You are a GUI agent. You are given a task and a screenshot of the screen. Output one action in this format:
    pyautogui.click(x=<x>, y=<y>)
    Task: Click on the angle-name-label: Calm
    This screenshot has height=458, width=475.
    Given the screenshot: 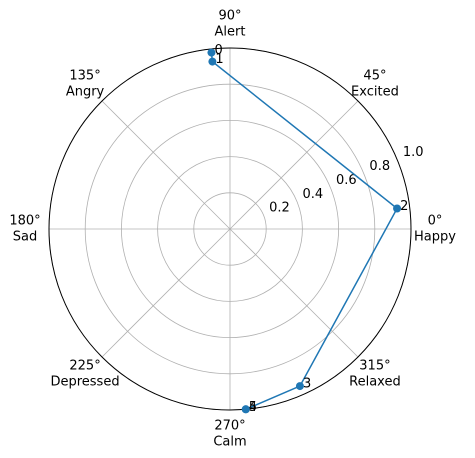 What is the action you would take?
    pyautogui.click(x=229, y=442)
    